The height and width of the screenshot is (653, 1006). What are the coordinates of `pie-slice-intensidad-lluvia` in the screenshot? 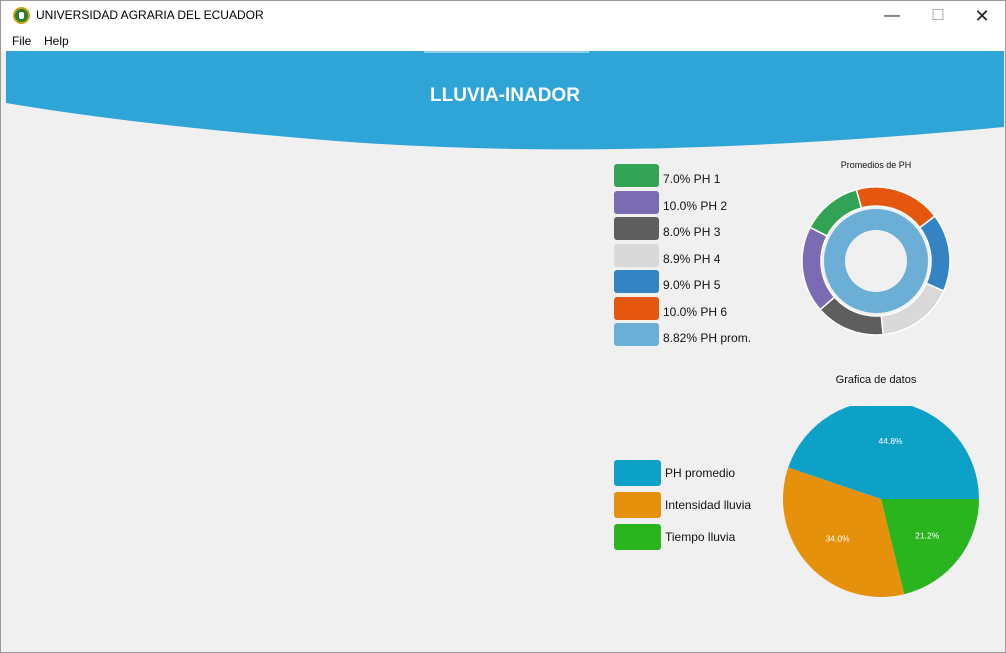 It's located at (844, 532).